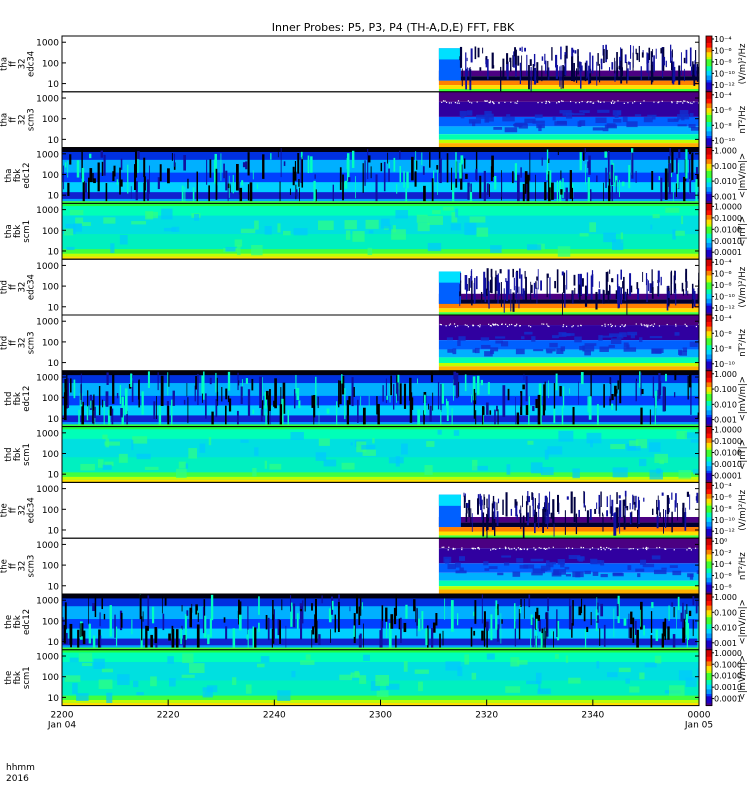  I want to click on colorbar-tick-label: 0.1000, so click(728, 441).